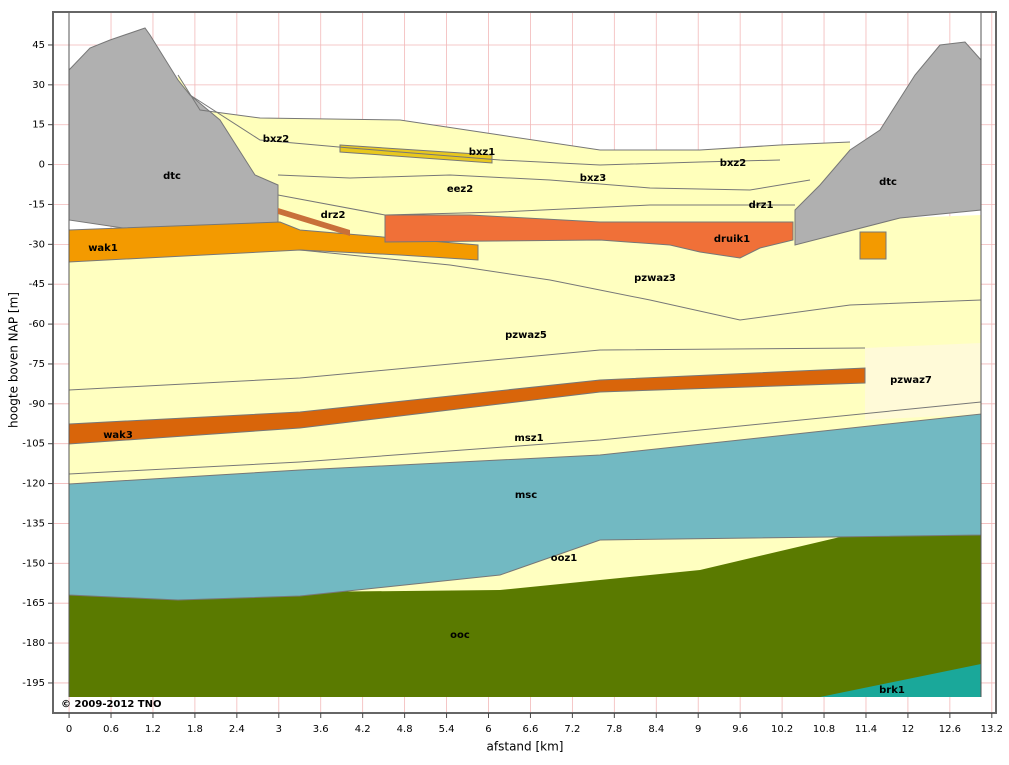 This screenshot has height=765, width=1009. Describe the element at coordinates (37, 204) in the screenshot. I see `y-tick-label: -15` at that location.